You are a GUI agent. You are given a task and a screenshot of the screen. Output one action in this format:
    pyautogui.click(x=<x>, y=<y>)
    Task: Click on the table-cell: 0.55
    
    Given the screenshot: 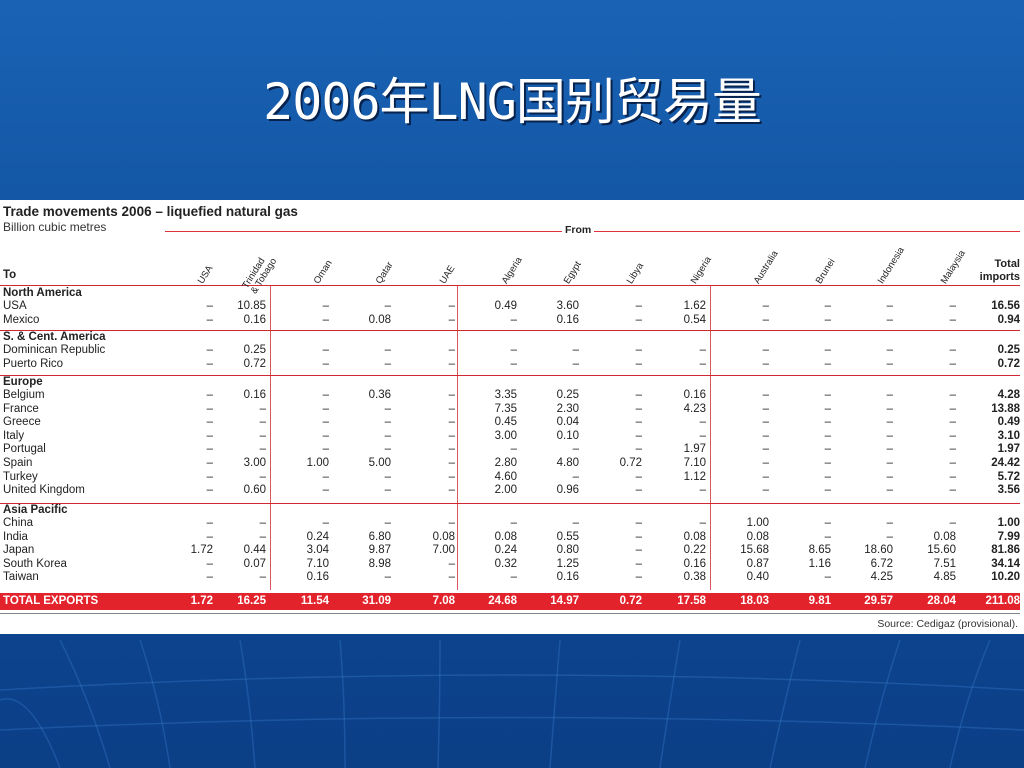 What is the action you would take?
    pyautogui.click(x=567, y=536)
    